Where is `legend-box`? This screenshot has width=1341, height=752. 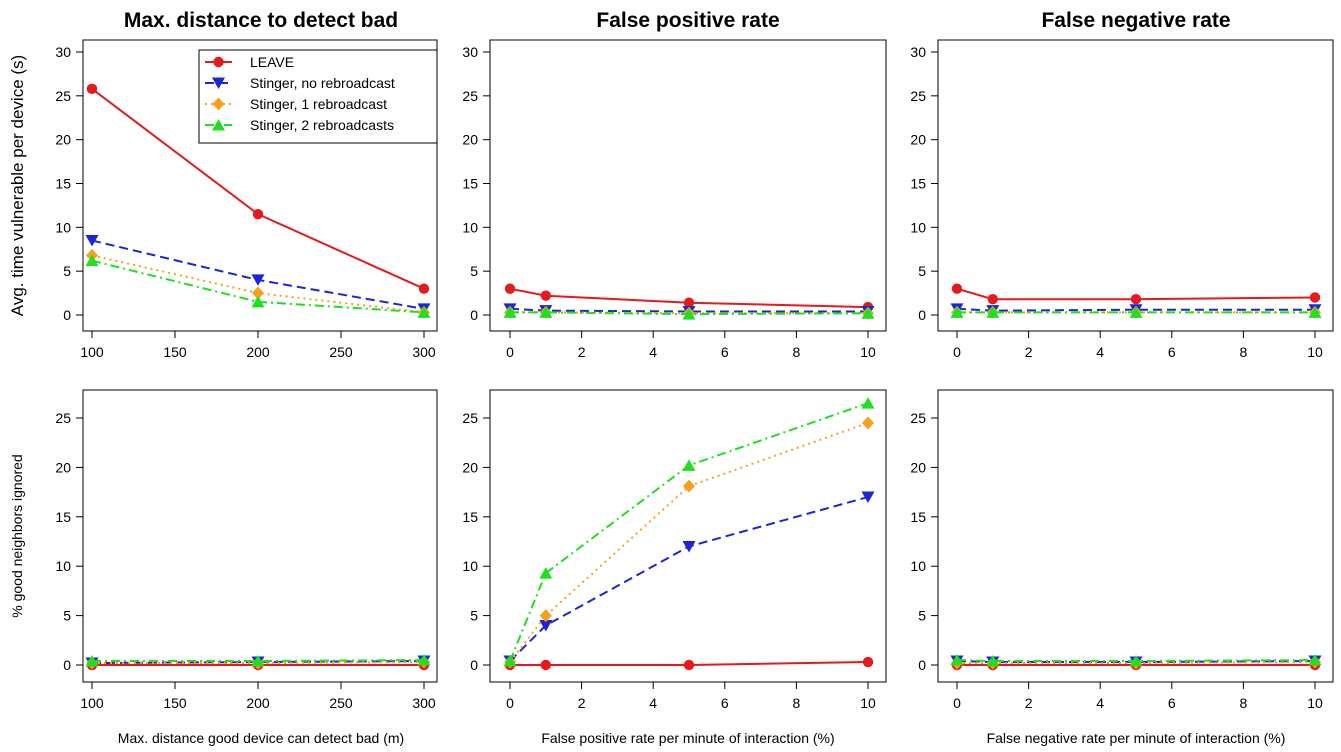
legend-box is located at coordinates (318, 96).